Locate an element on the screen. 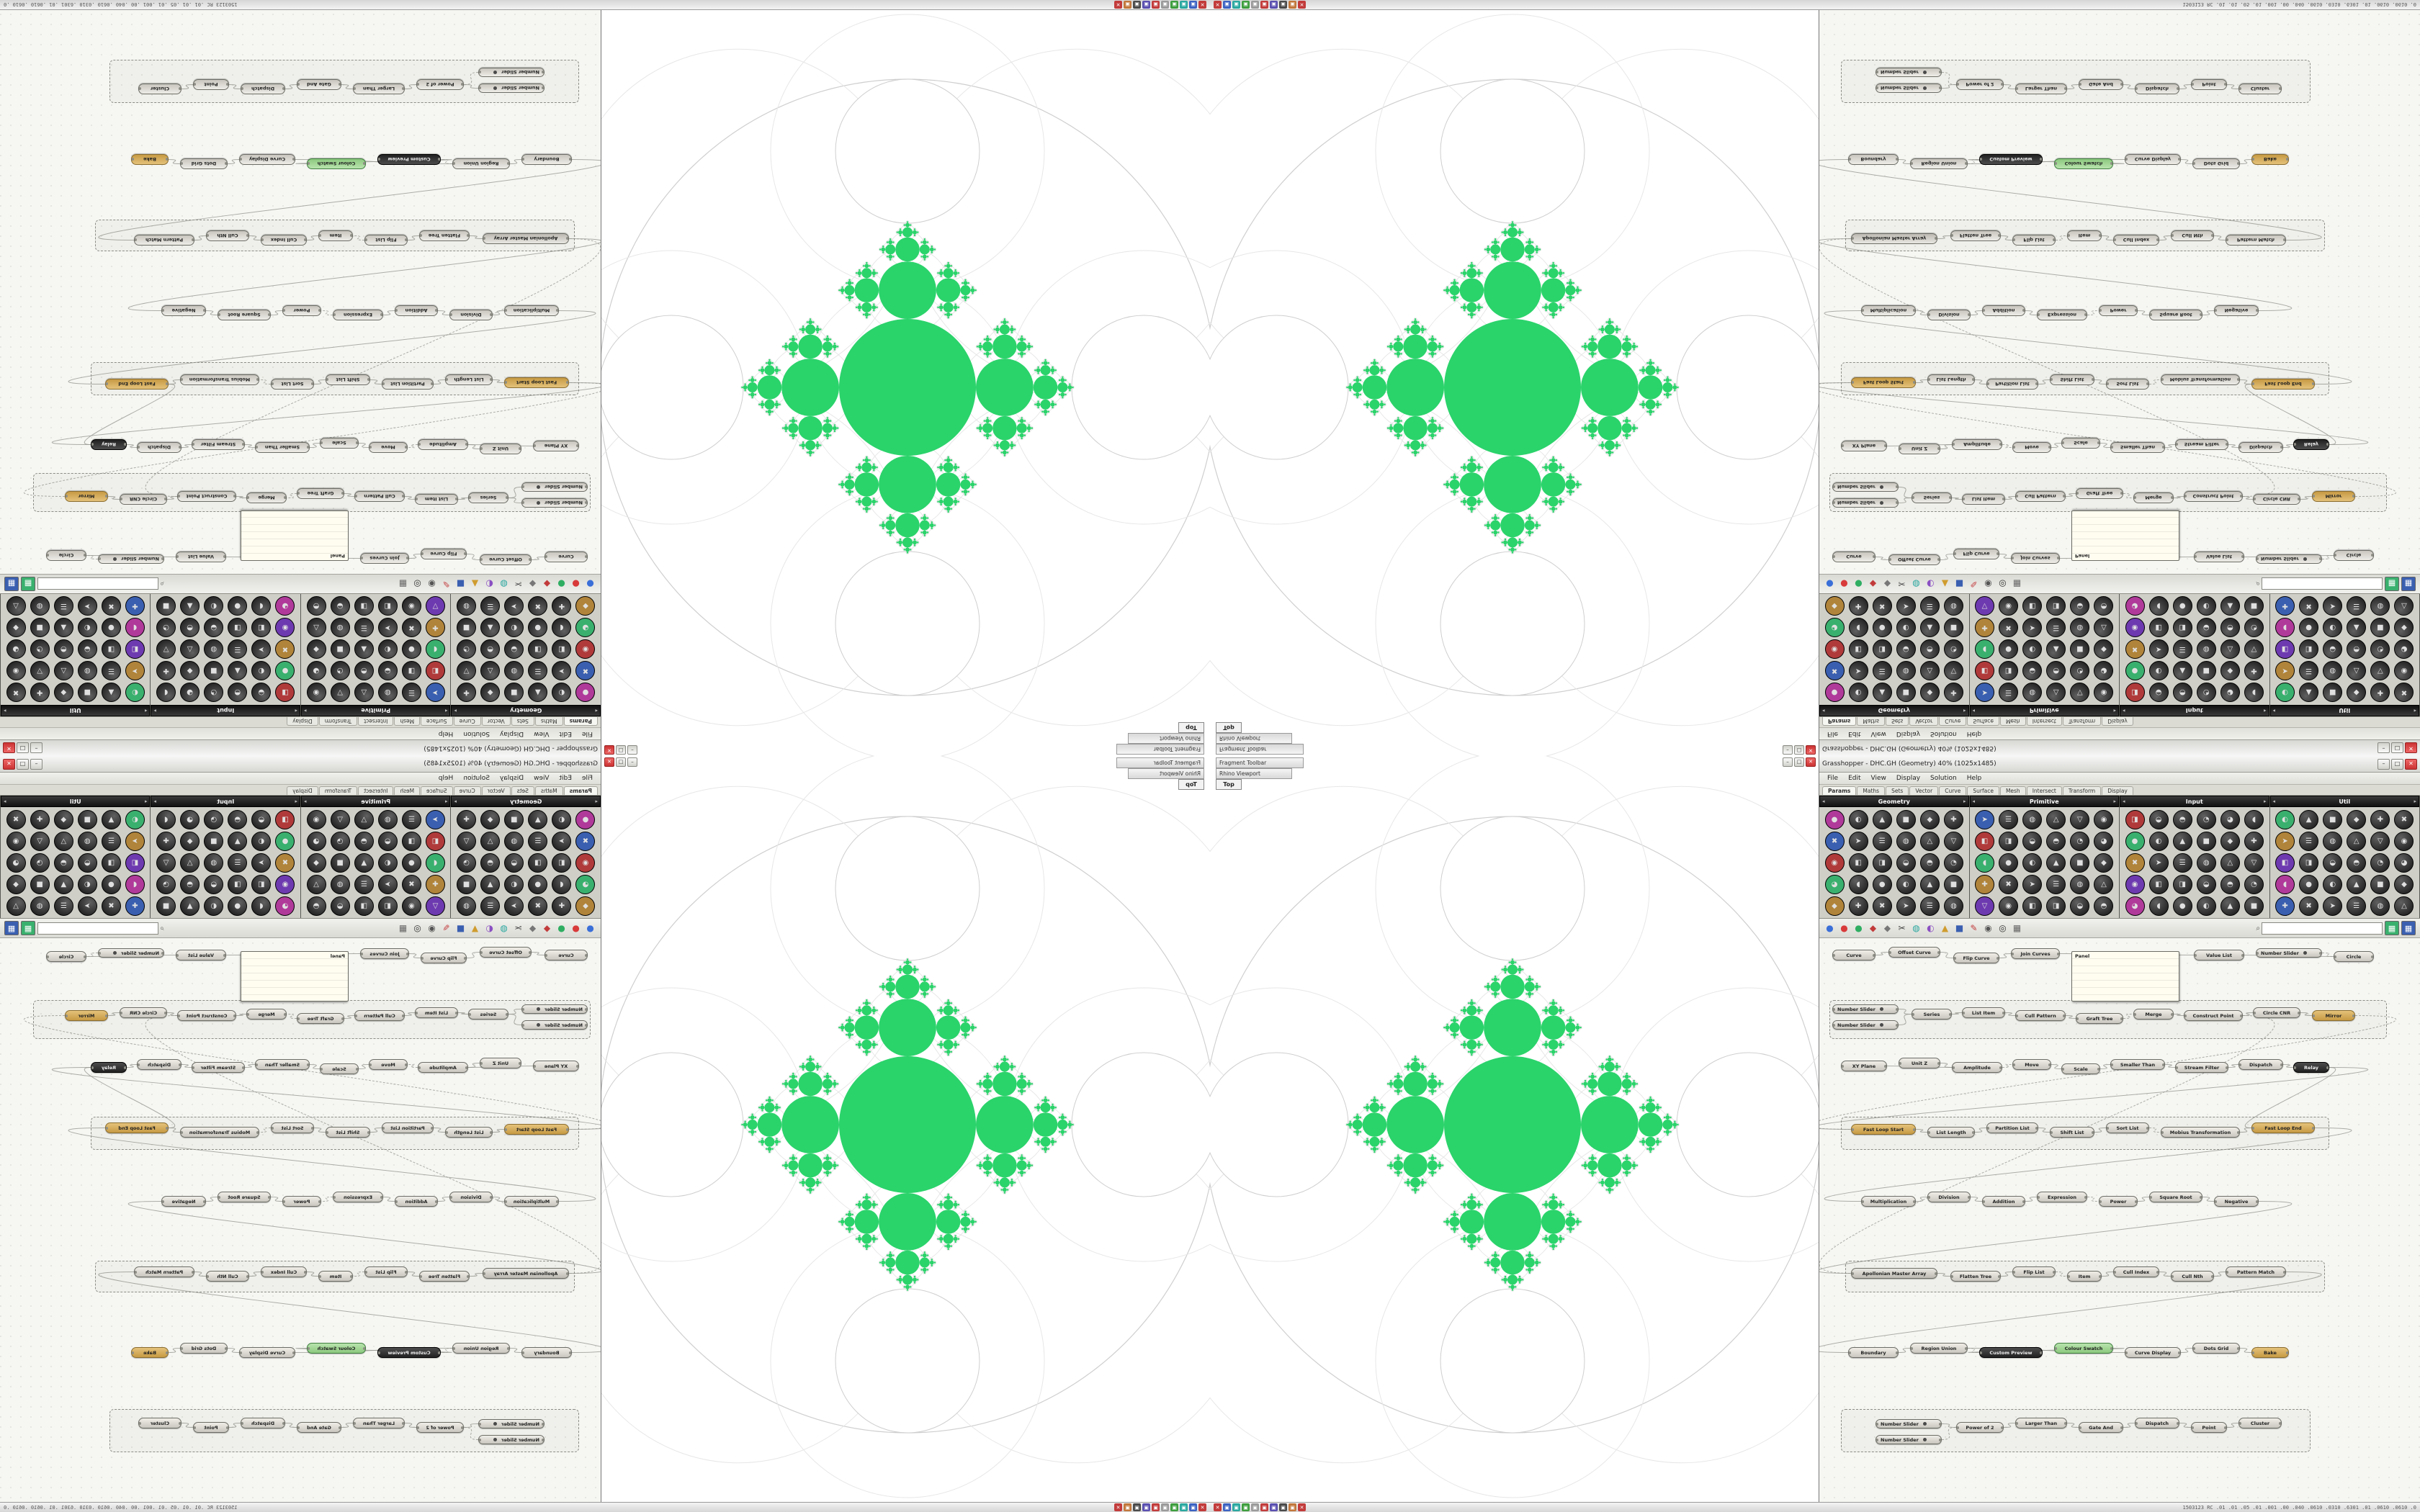  gh-node: Larger Than is located at coordinates (379, 1423).